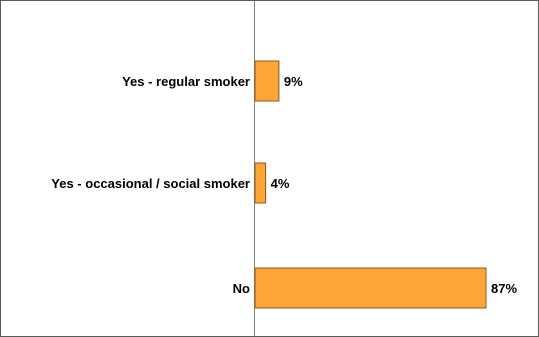  What do you see at coordinates (504, 288) in the screenshot?
I see `value-label-no: 87%` at bounding box center [504, 288].